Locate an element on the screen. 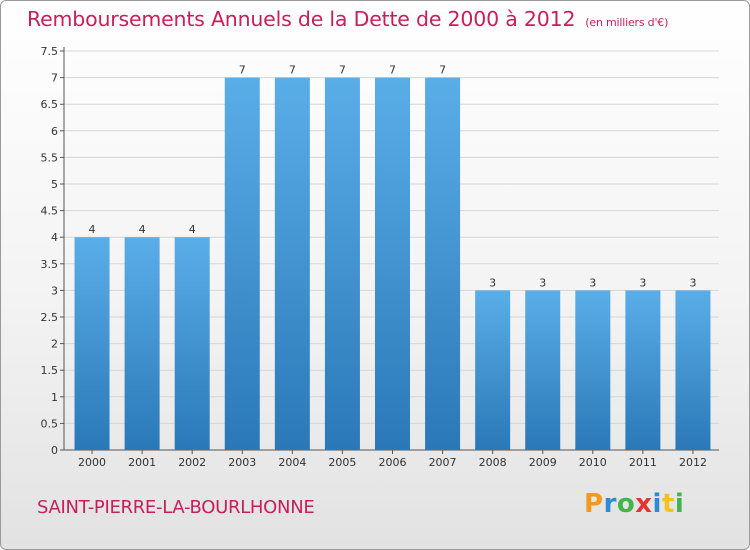 The height and width of the screenshot is (550, 750). y-tick-label: 5.5 is located at coordinates (50, 157).